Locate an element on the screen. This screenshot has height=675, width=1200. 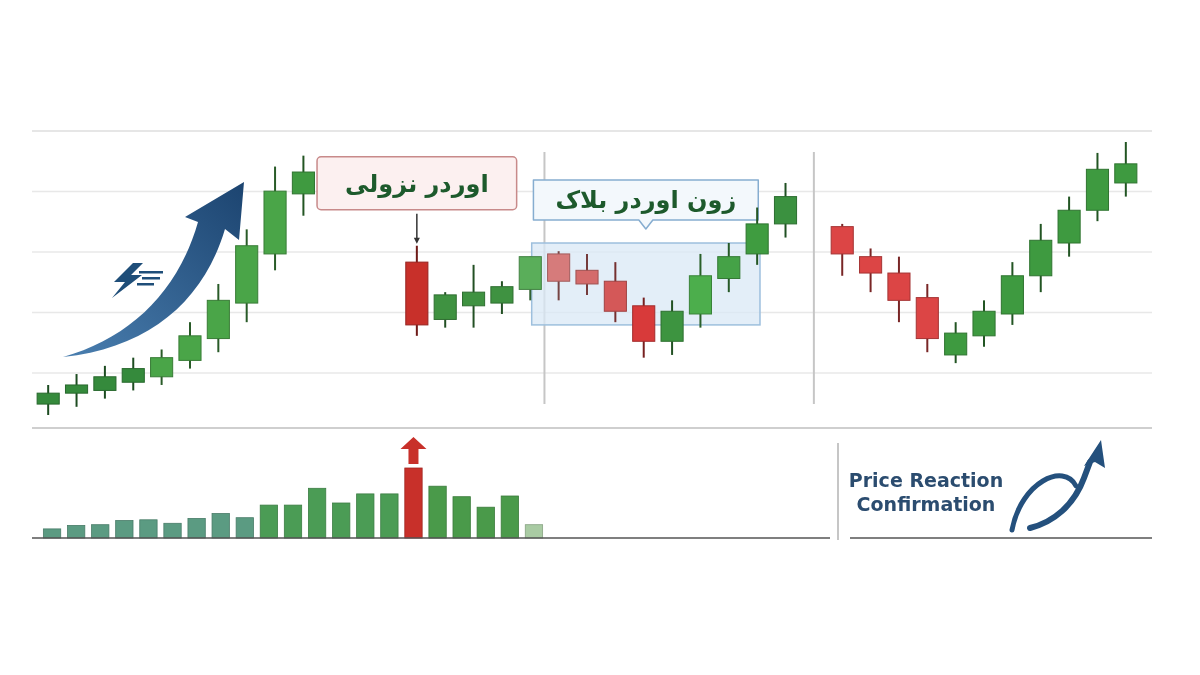
band-label: زون اوردر بلاک is located at coordinates (646, 200).